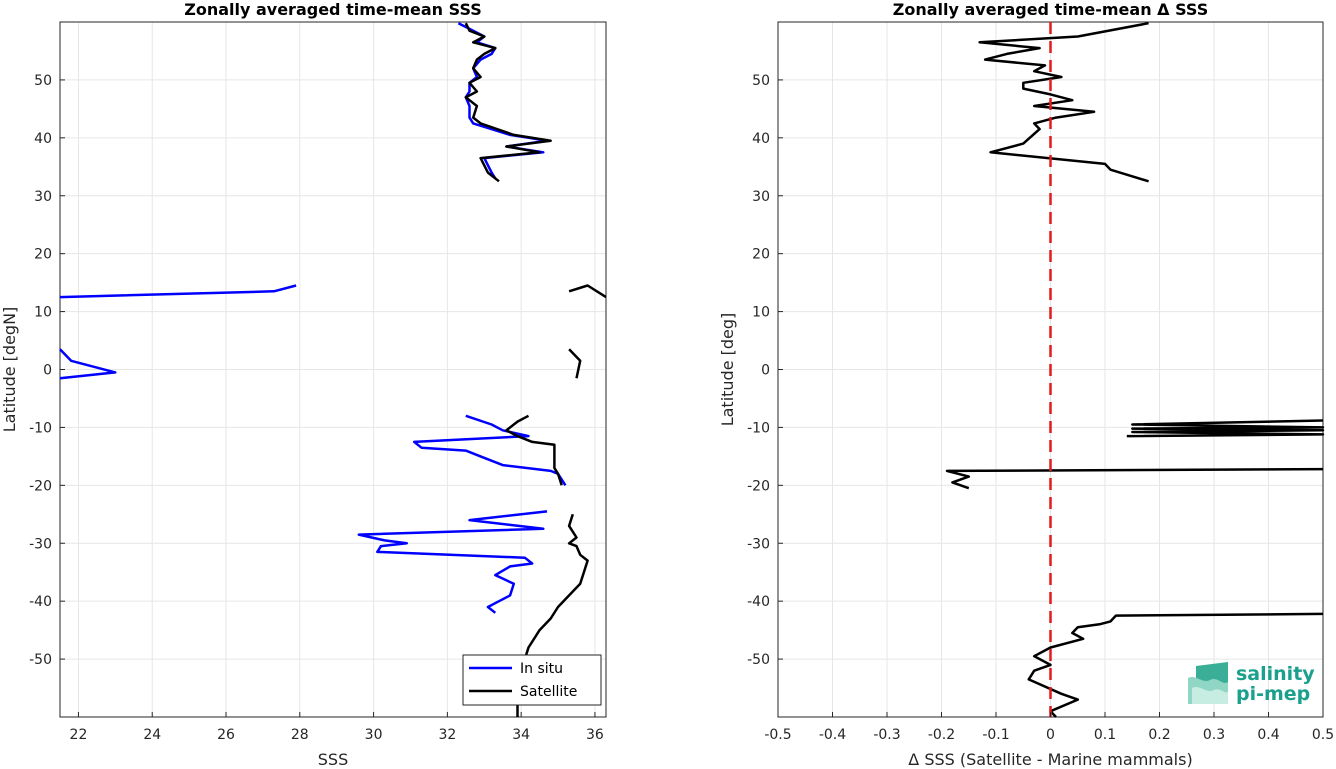 Image resolution: width=1336 pixels, height=769 pixels. What do you see at coordinates (300, 735) in the screenshot?
I see `x-tick-label: 28` at bounding box center [300, 735].